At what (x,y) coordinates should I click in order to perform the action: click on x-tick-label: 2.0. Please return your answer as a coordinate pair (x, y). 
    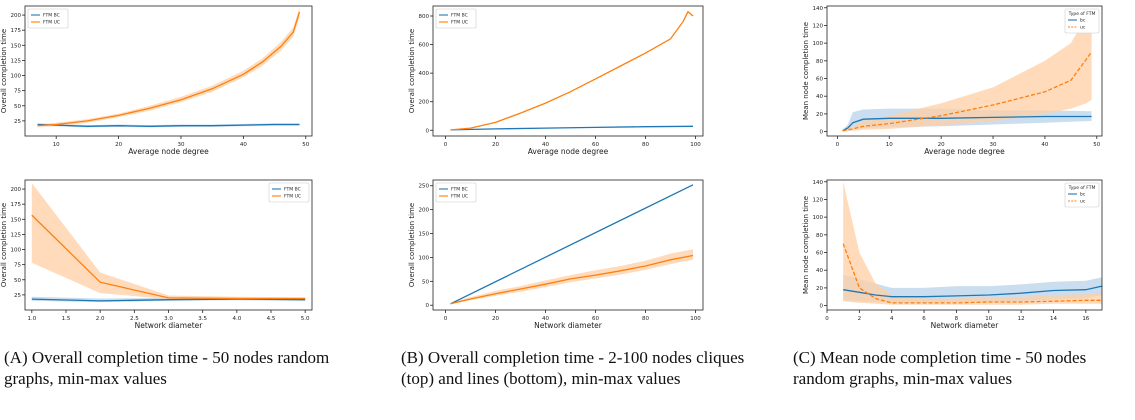
    Looking at the image, I should click on (100, 319).